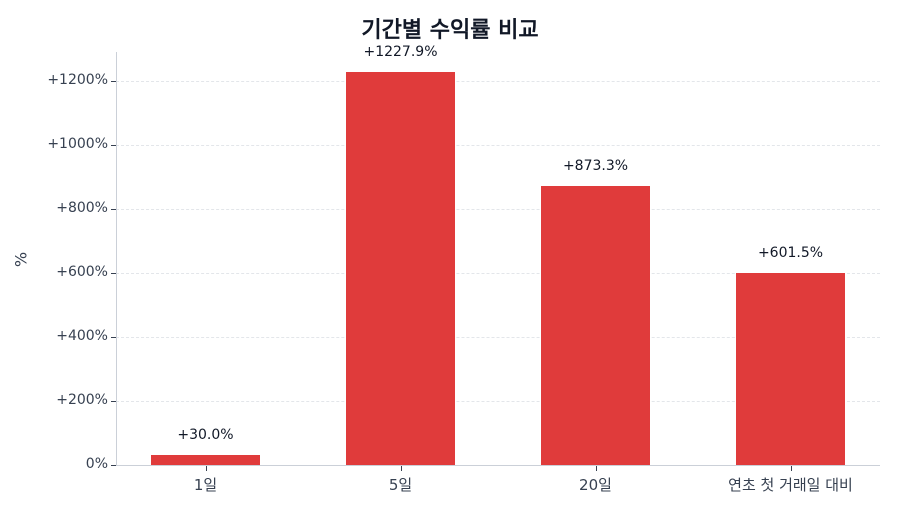  I want to click on x-tick-label: 20일, so click(595, 485).